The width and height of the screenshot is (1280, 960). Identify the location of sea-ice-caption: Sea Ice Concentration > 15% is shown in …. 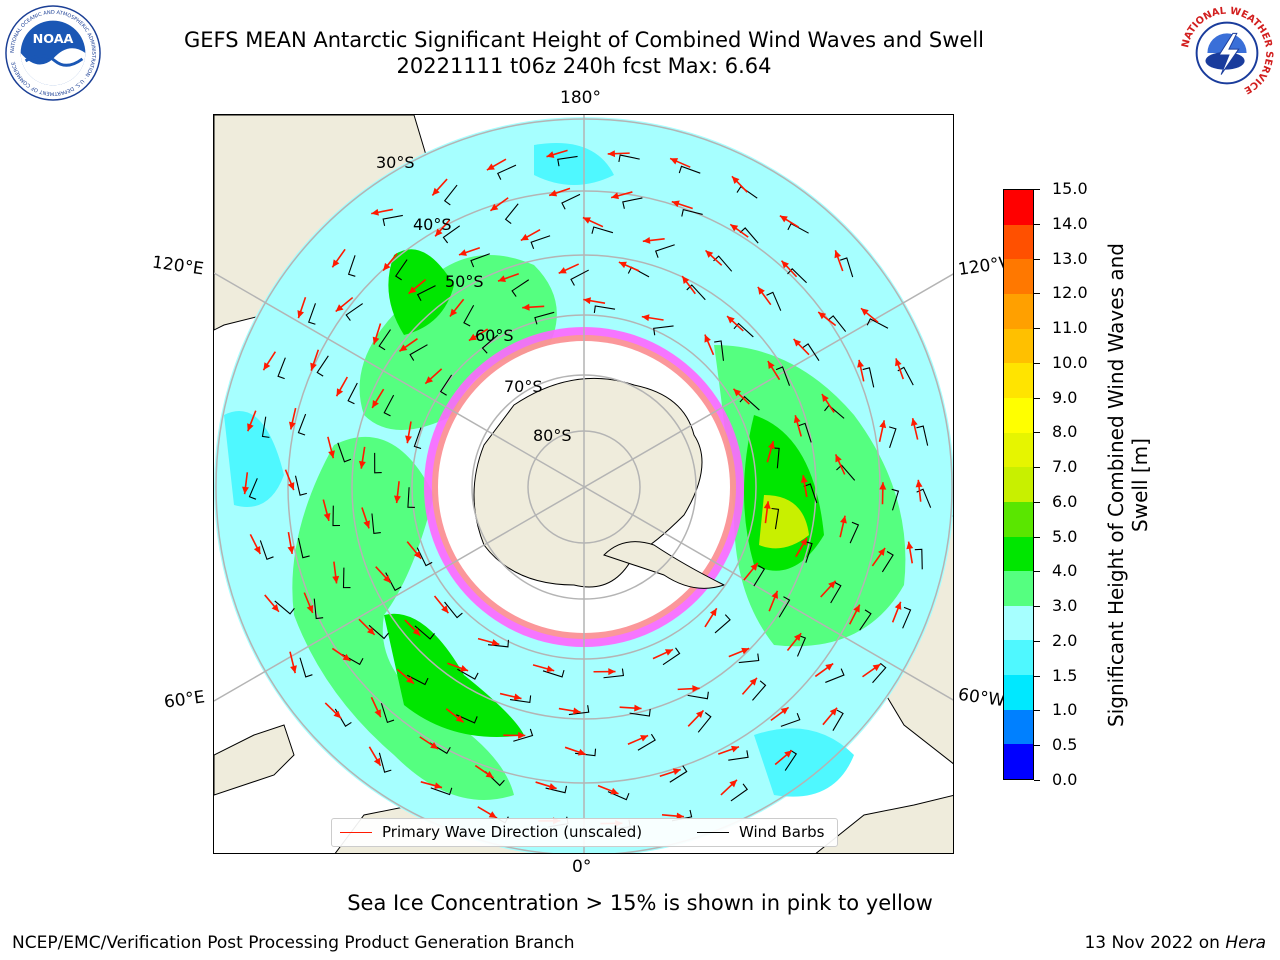
(640, 903).